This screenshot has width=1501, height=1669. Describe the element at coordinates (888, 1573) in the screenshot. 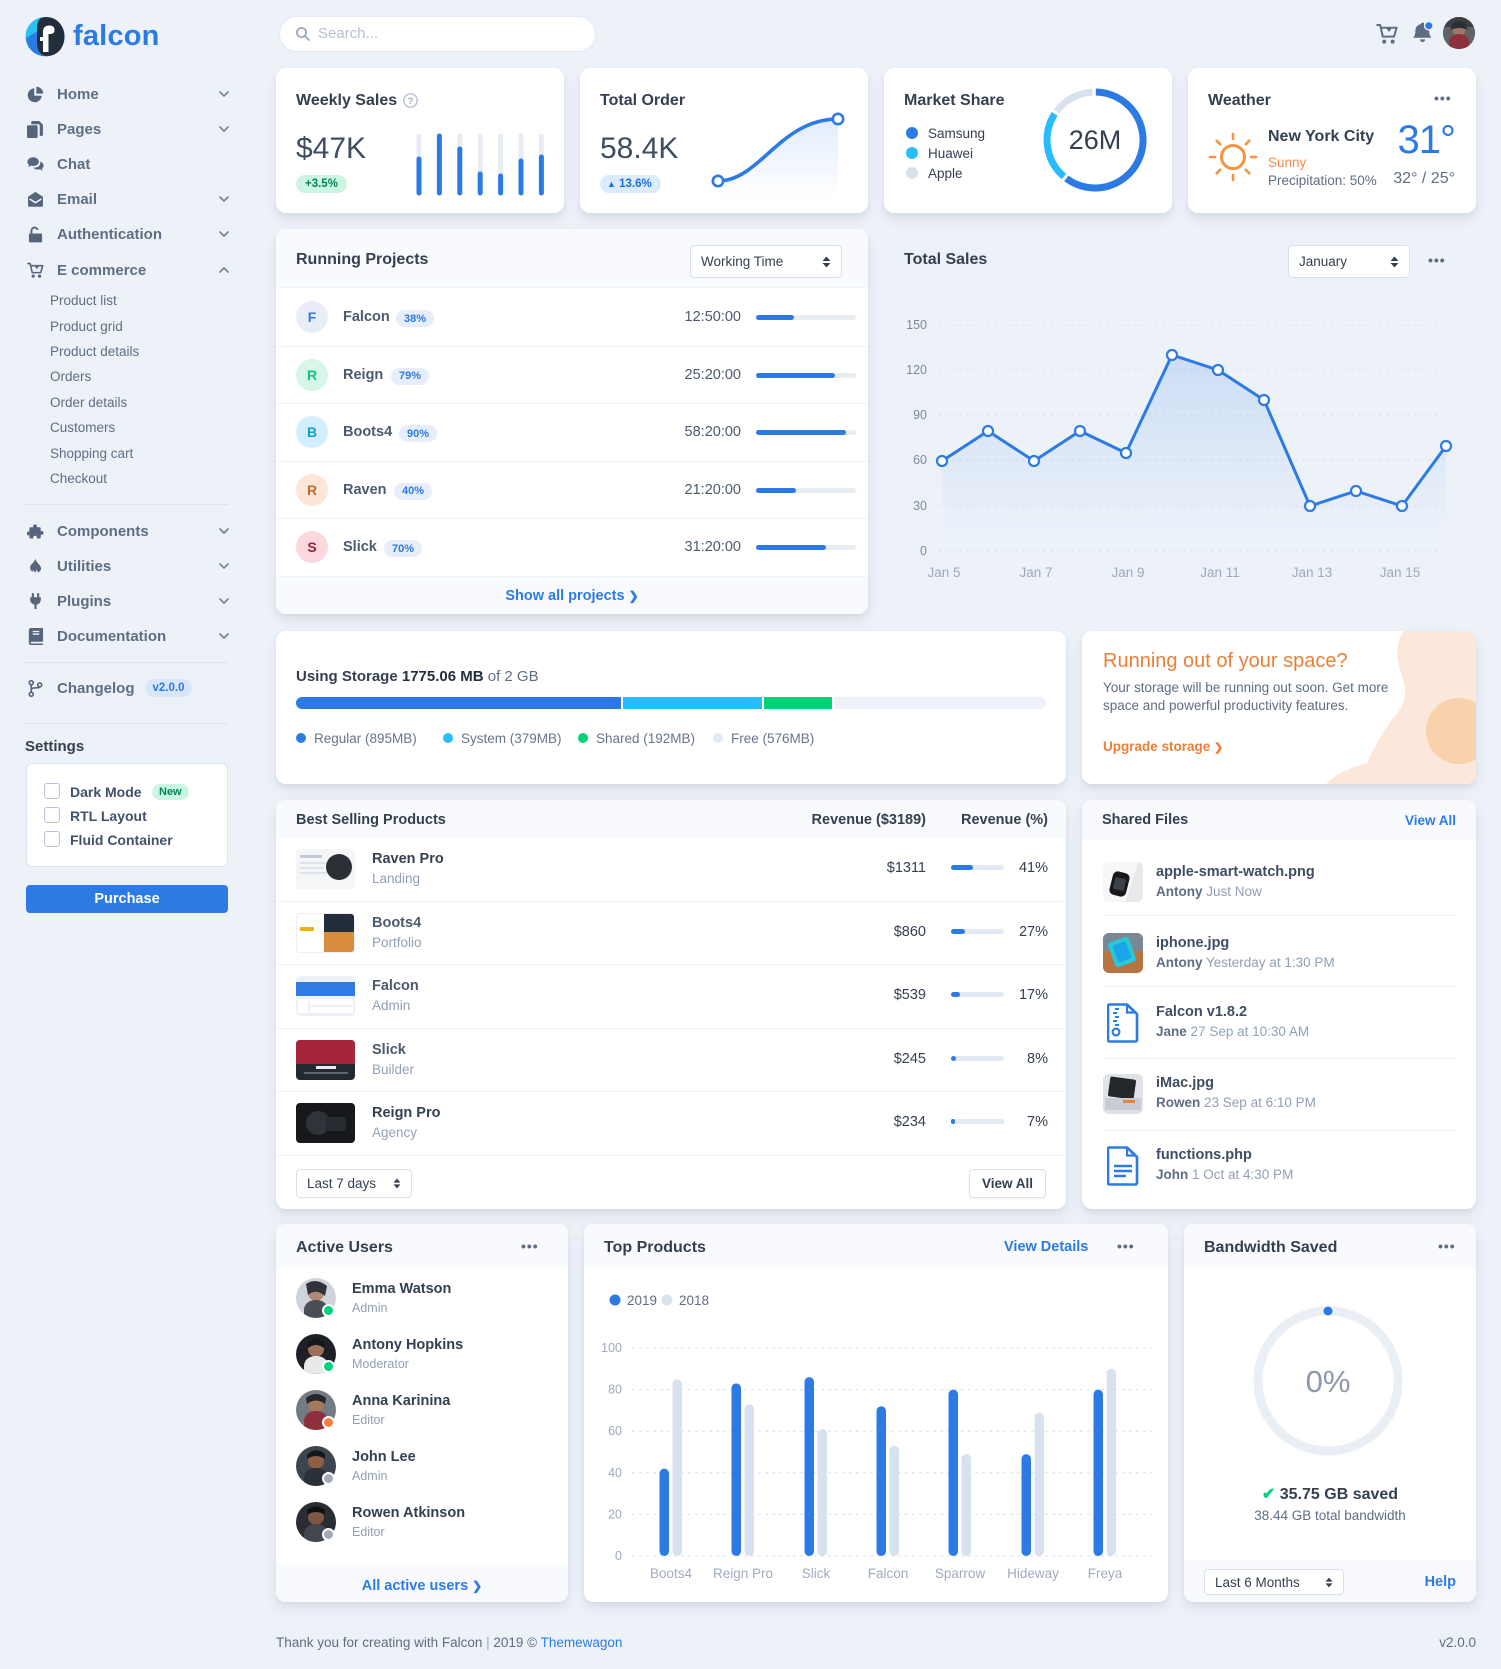

I see `svg-text: Falcon` at that location.